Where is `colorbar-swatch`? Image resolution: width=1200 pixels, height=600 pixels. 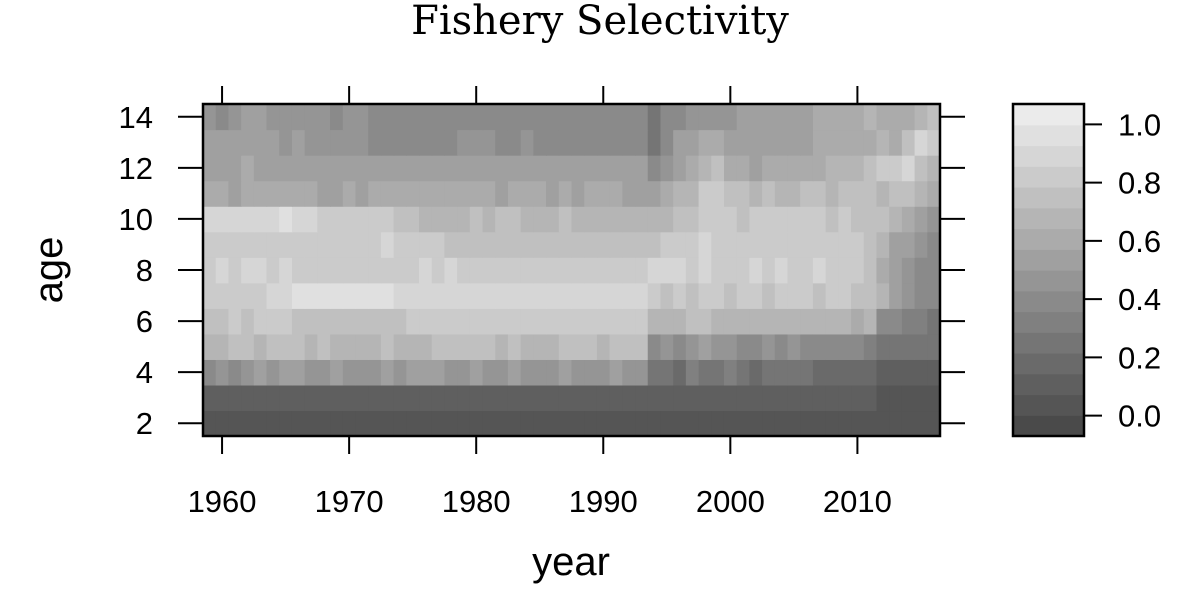 colorbar-swatch is located at coordinates (1048, 218).